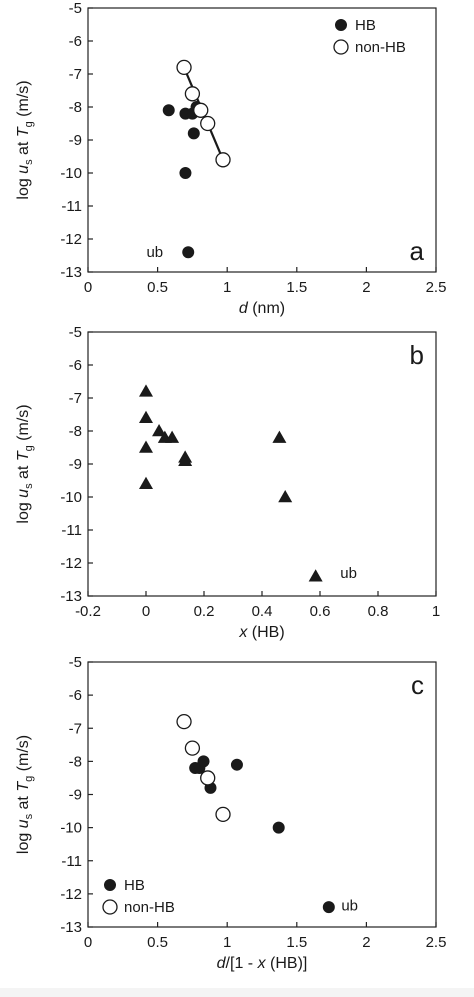  I want to click on x-axis-title: d/[1 - x (HB)], so click(262, 963).